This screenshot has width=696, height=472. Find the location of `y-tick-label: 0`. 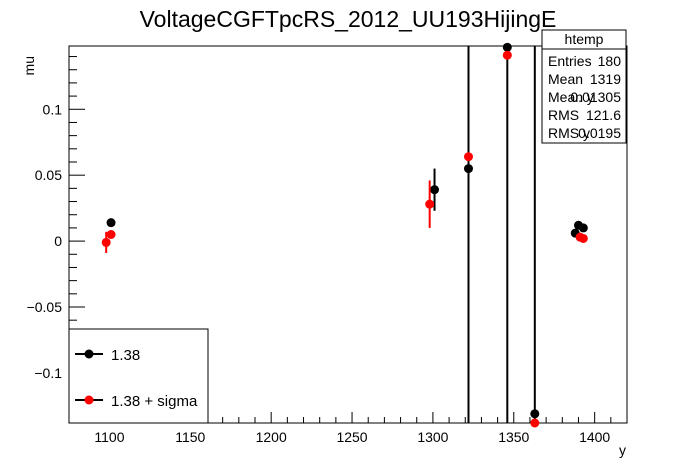

y-tick-label: 0 is located at coordinates (58, 241).